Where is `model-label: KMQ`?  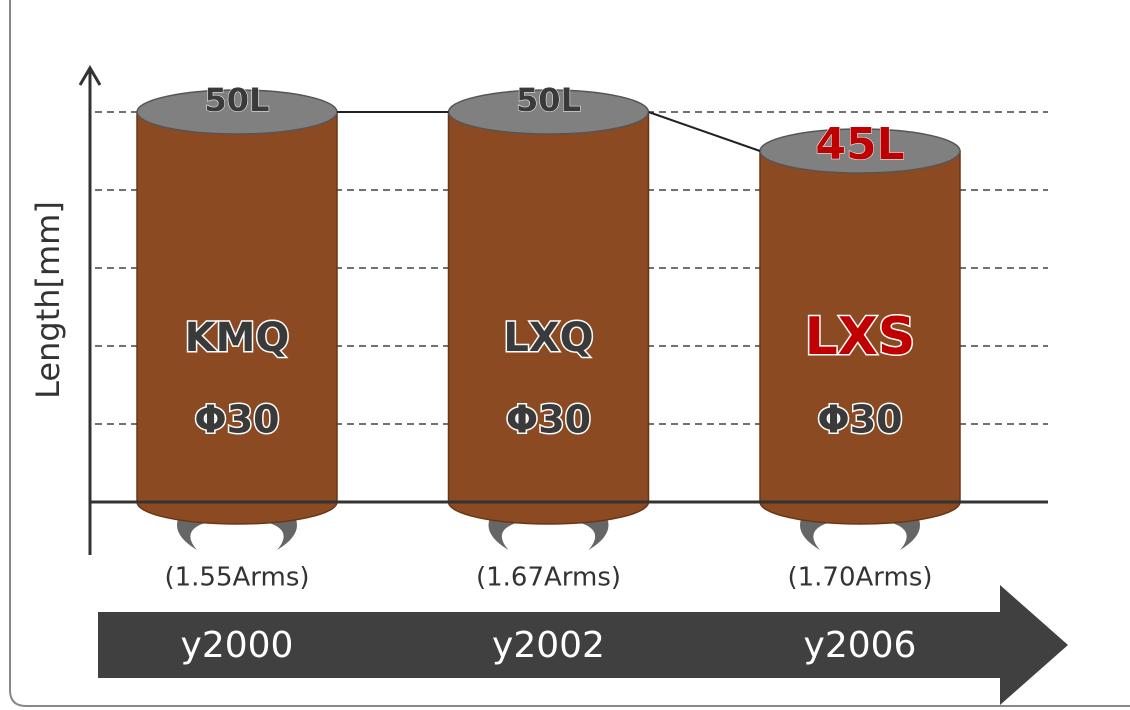
model-label: KMQ is located at coordinates (237, 338).